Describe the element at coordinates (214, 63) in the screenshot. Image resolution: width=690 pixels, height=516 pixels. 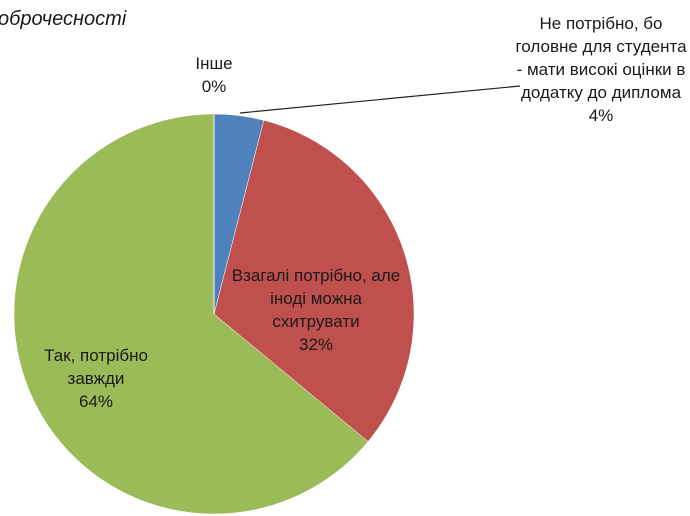
I see `category-label: Інше` at that location.